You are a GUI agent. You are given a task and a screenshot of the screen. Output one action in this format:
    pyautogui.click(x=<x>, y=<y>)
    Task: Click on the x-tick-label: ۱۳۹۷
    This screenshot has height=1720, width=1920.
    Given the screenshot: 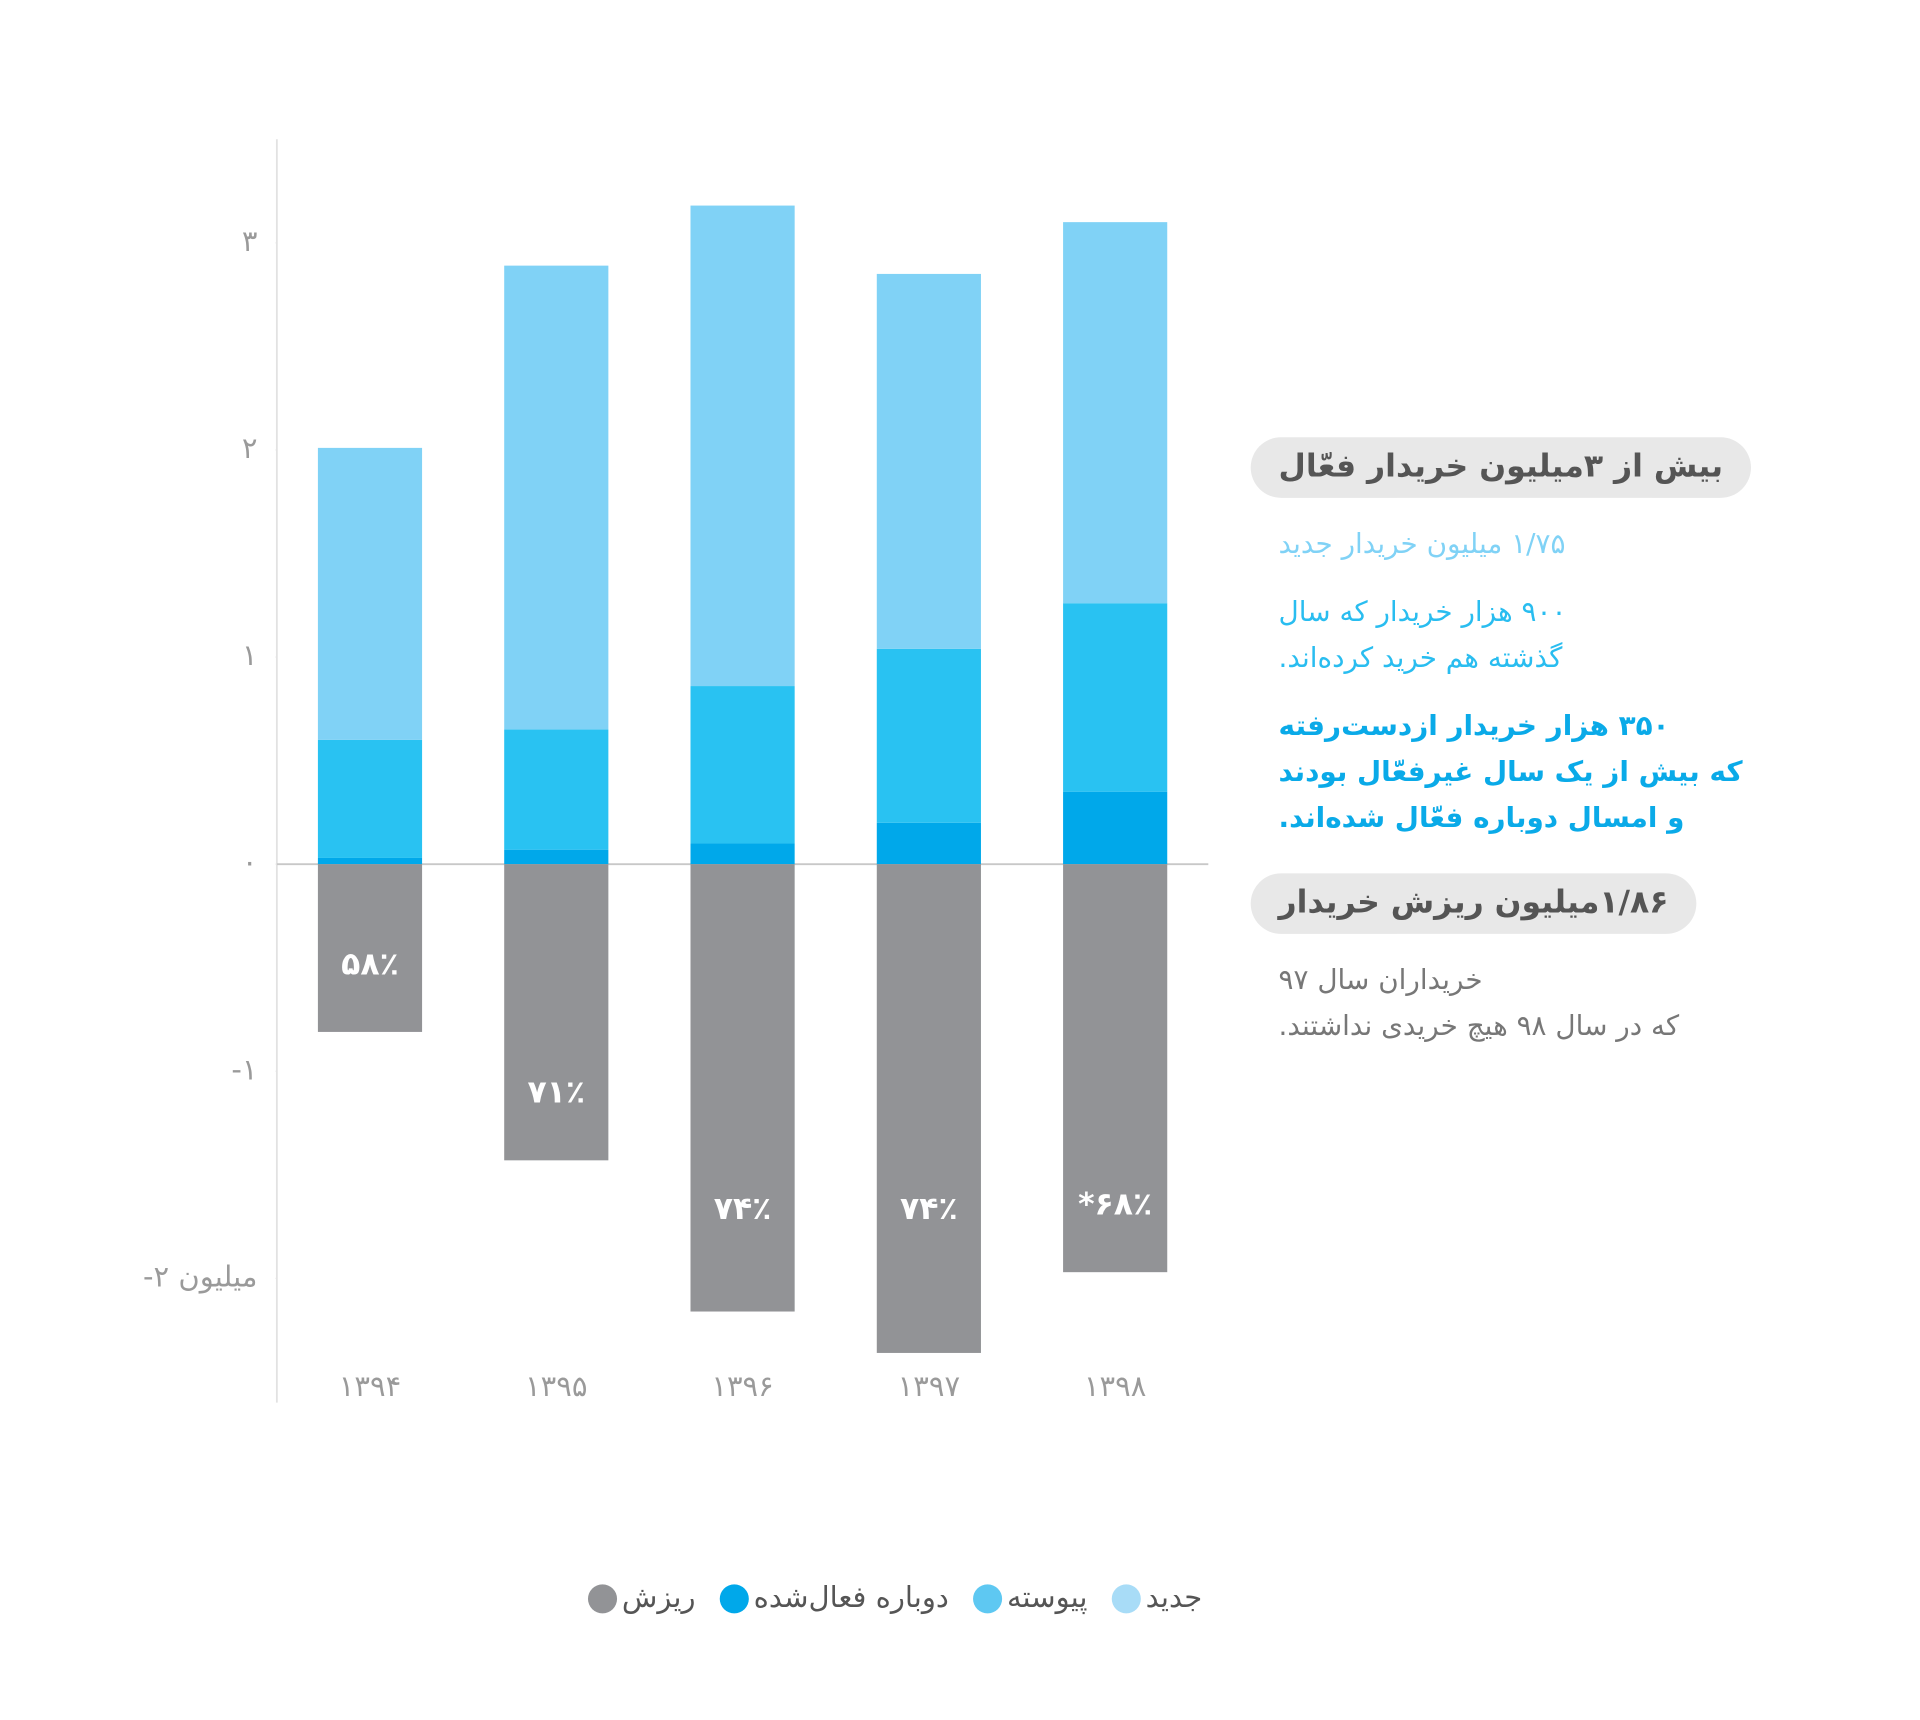 What is the action you would take?
    pyautogui.click(x=929, y=1386)
    